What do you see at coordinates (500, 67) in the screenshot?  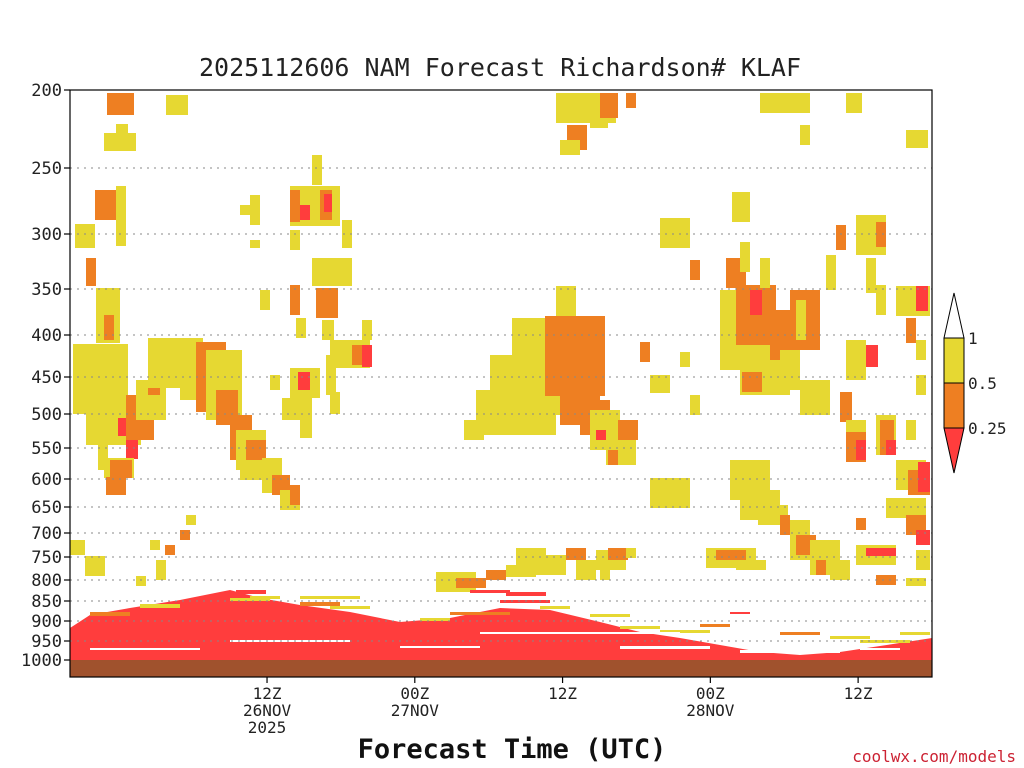 I see `chart-title: 2025112606 NAM Forecast Richardson# KLAF` at bounding box center [500, 67].